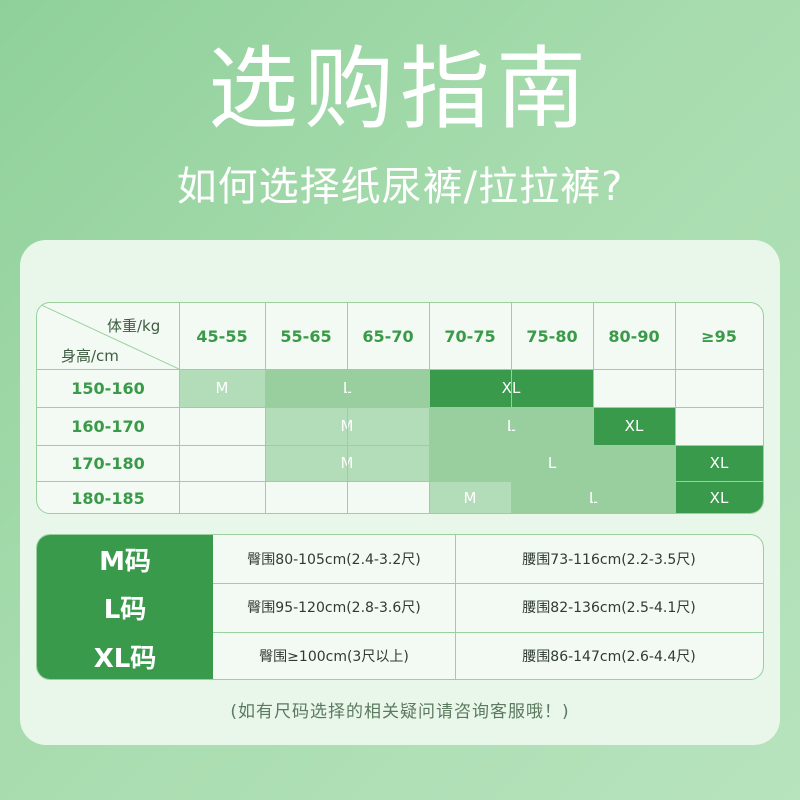 This screenshot has height=800, width=800. I want to click on weight-header: 65-70, so click(388, 336).